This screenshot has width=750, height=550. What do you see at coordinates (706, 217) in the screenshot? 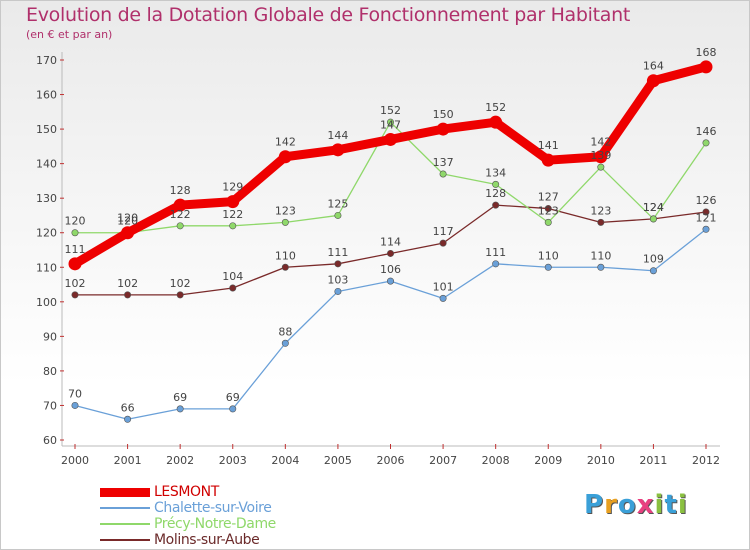
I see `data-label: 121` at bounding box center [706, 217].